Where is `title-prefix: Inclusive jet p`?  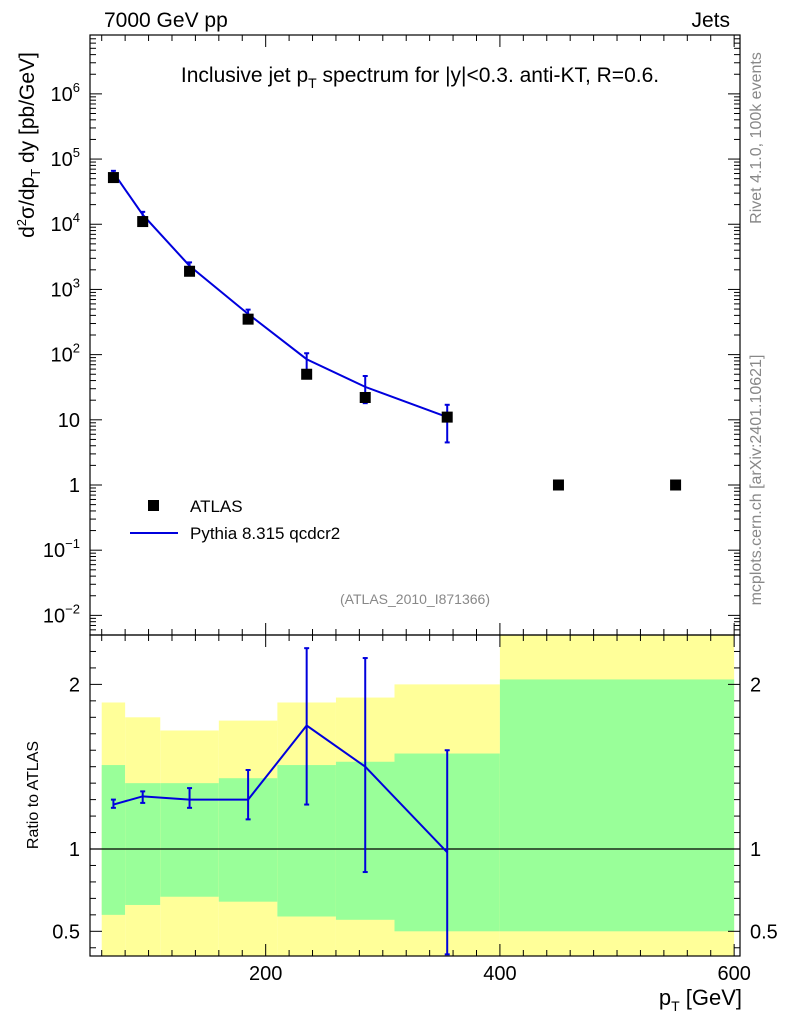 title-prefix: Inclusive jet p is located at coordinates (244, 75).